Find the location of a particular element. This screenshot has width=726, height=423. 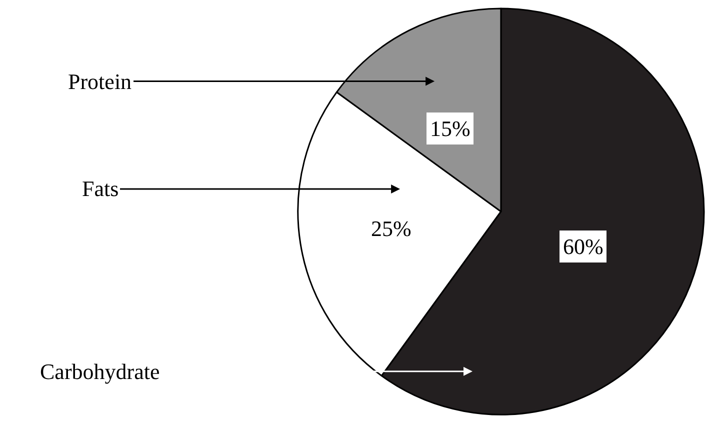

data-label: 60% is located at coordinates (583, 246).